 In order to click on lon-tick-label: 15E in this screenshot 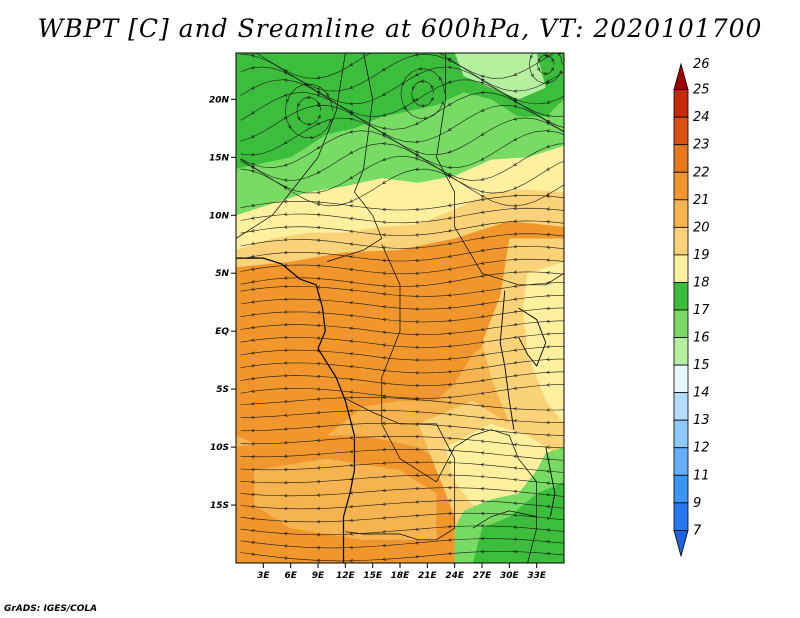, I will do `click(373, 576)`.